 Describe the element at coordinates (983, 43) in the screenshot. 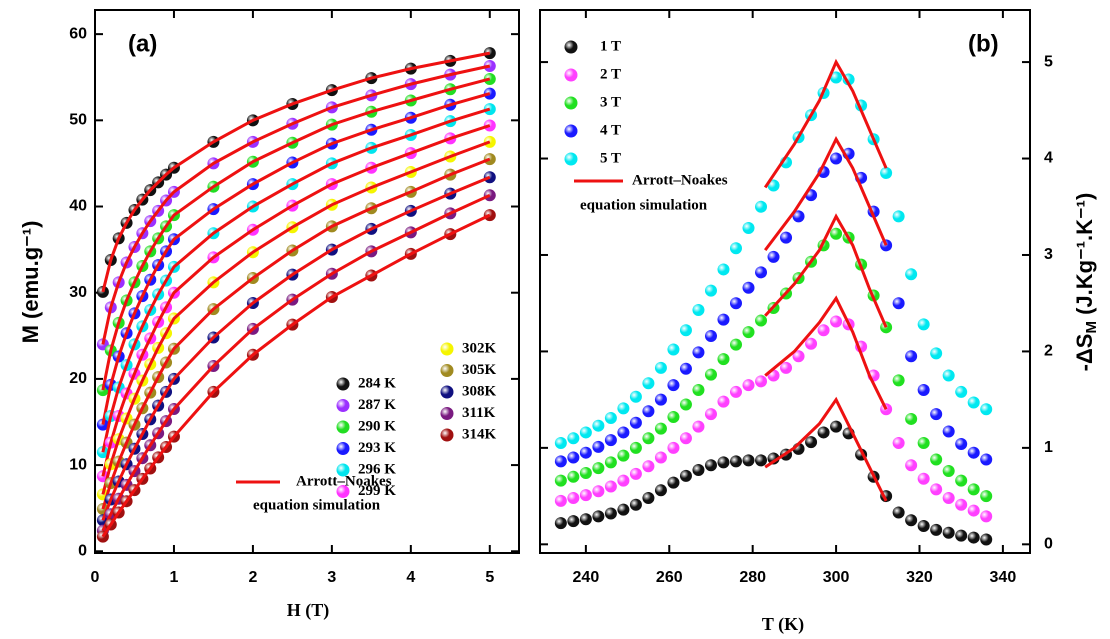

I see `panel-label: (b)` at that location.